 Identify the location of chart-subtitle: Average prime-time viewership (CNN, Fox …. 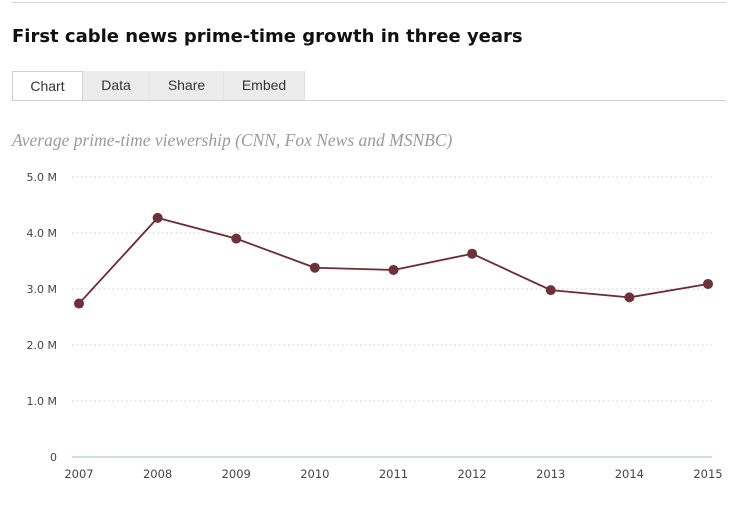
(232, 140).